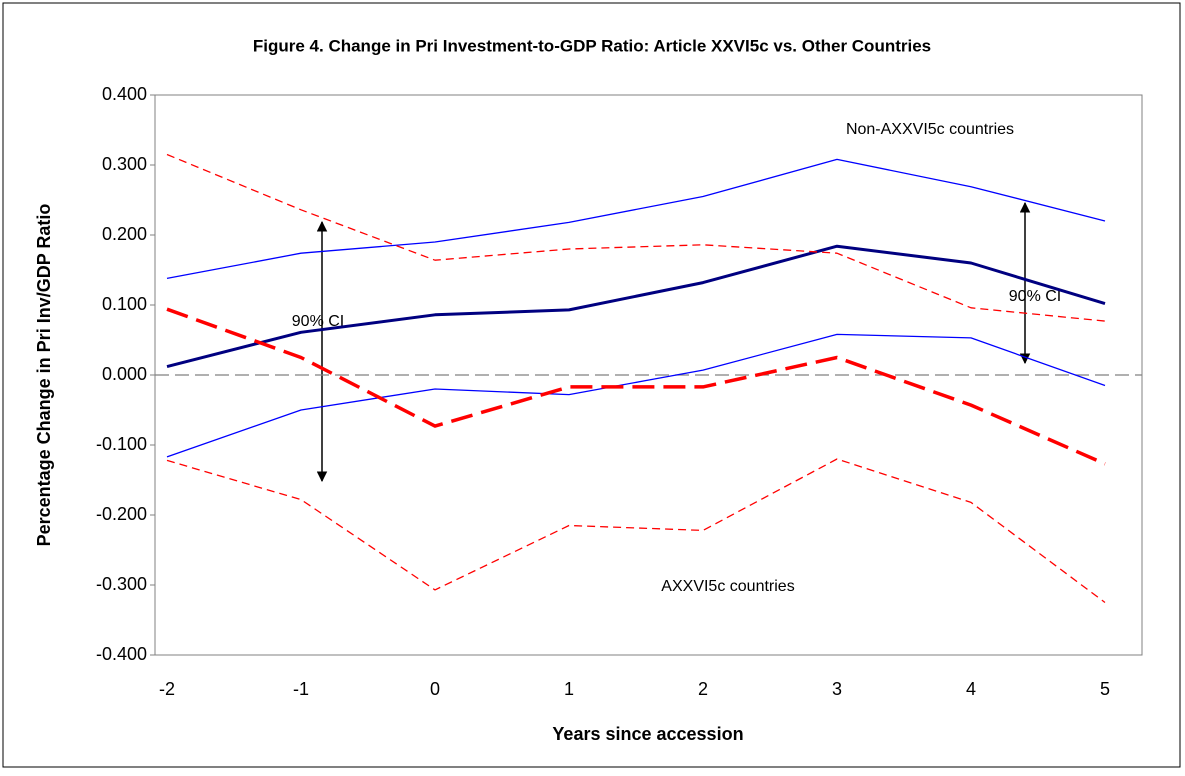  Describe the element at coordinates (121, 654) in the screenshot. I see `y-tick-label: -0.400` at that location.